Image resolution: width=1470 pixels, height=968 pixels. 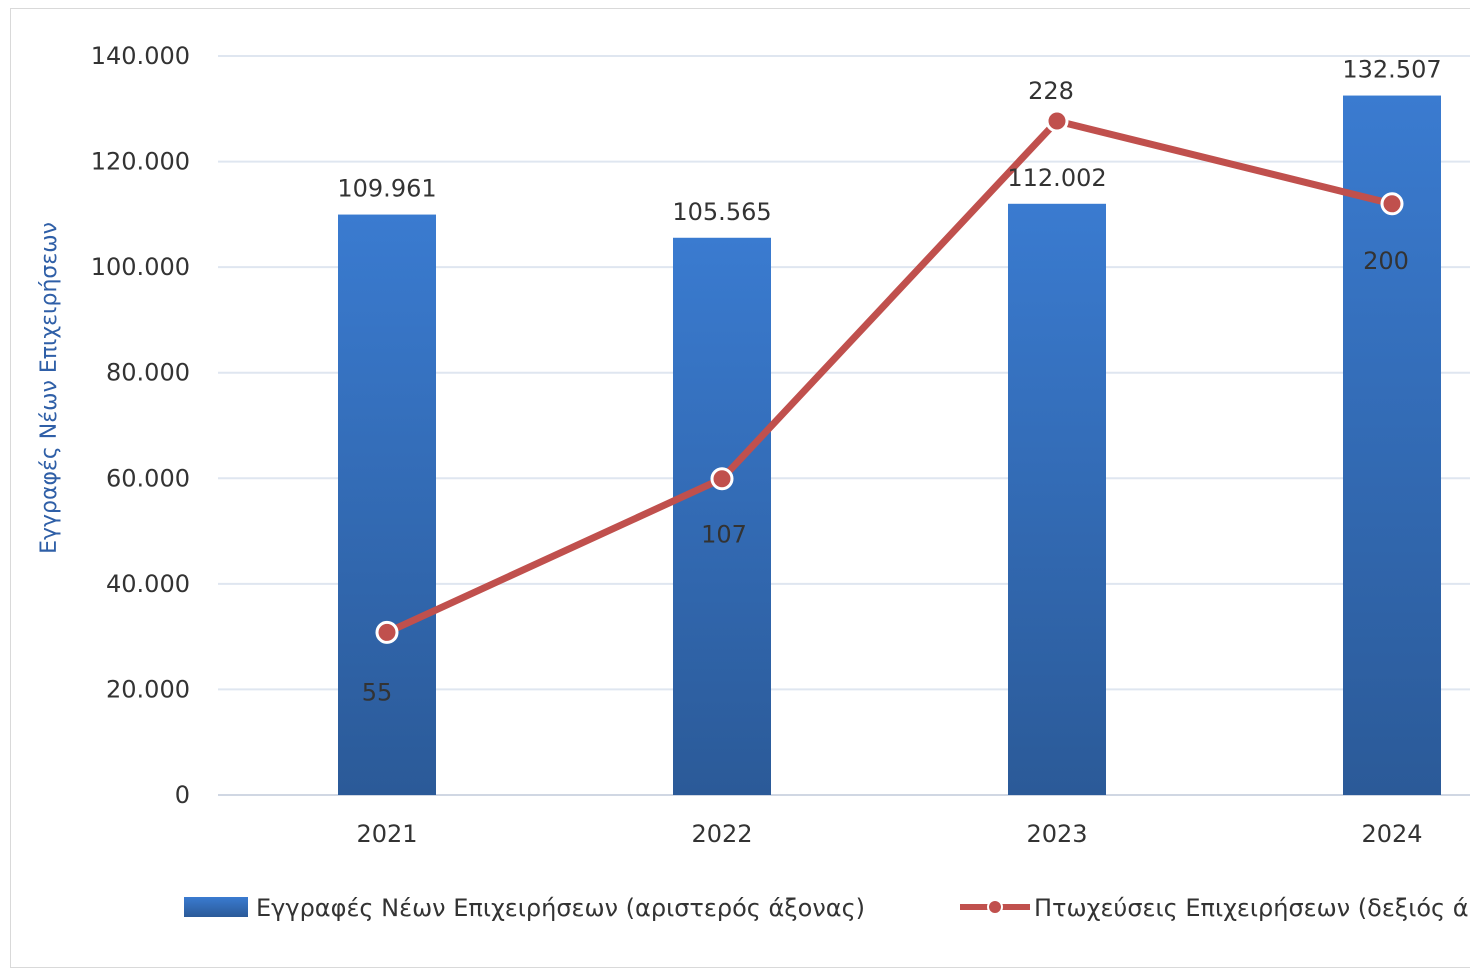 What do you see at coordinates (995, 907) in the screenshot?
I see `legend-line-marker` at bounding box center [995, 907].